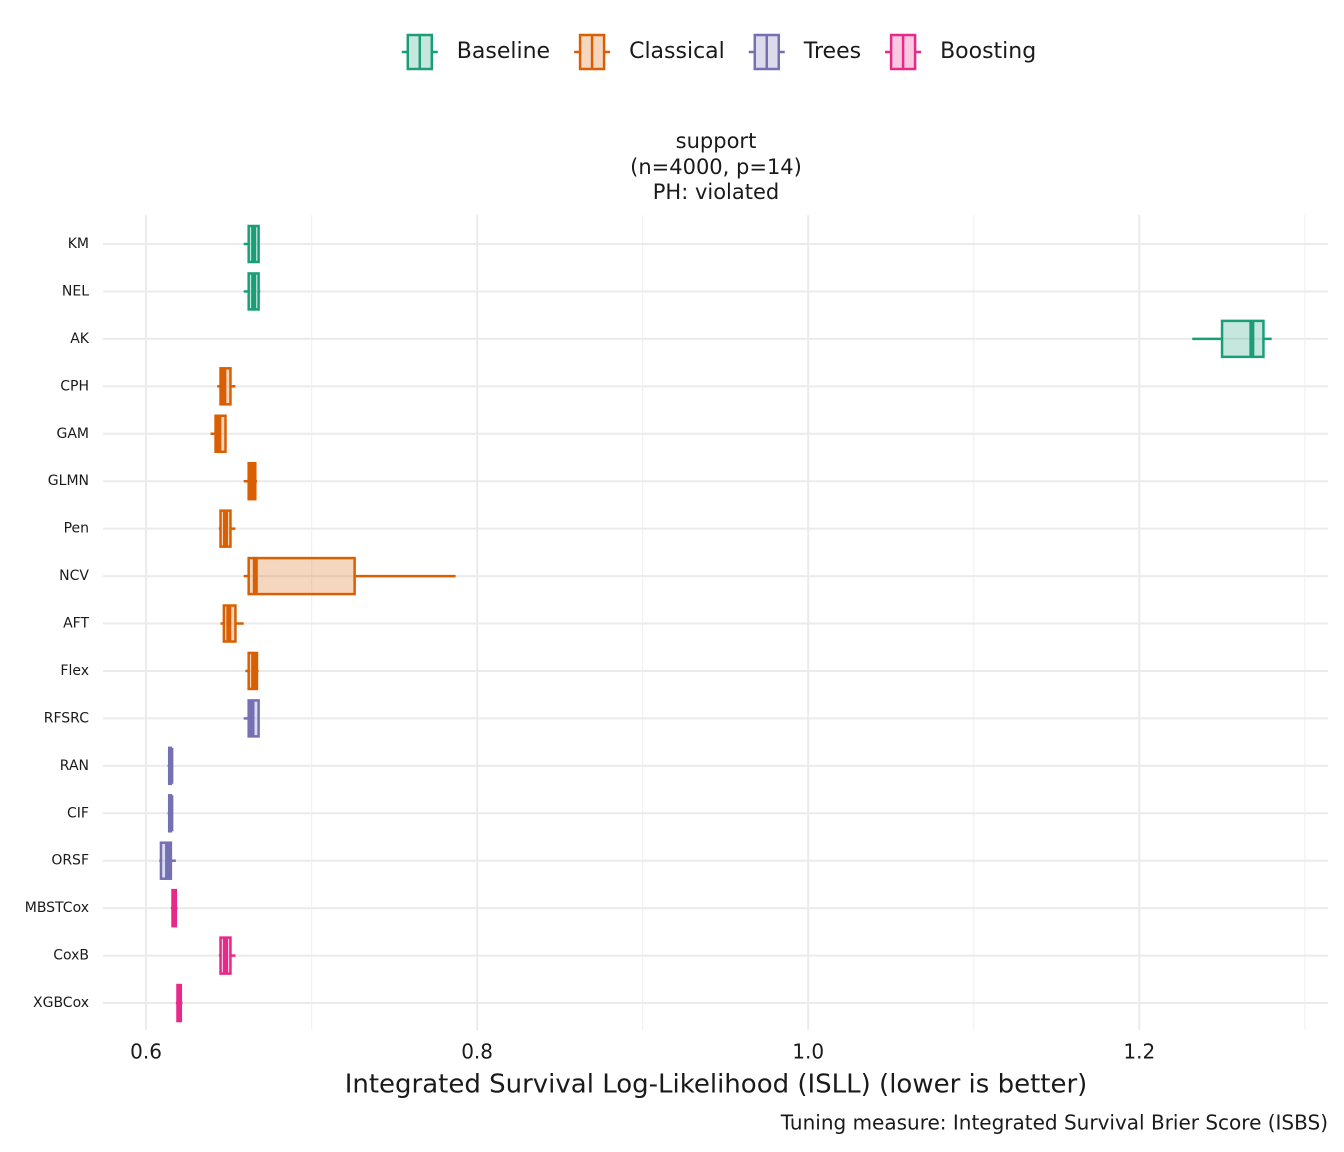 The width and height of the screenshot is (1344, 1152). I want to click on y-tick-label: NCV, so click(74, 576).